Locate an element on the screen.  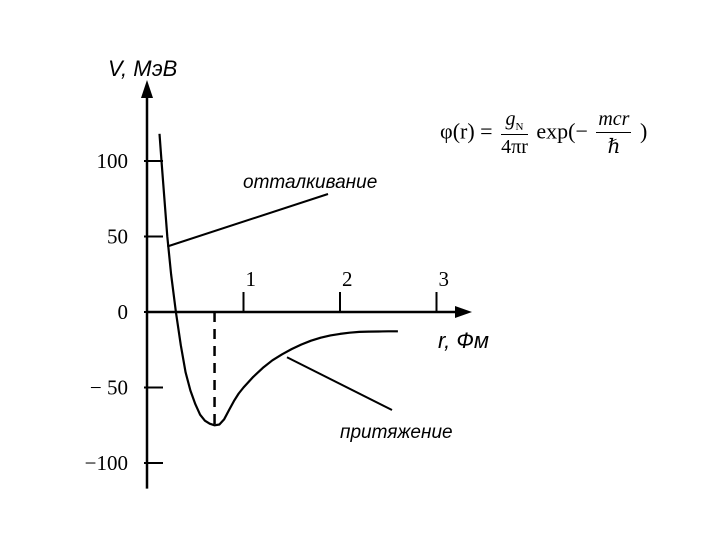
formula-frac2-numerator: mcr is located at coordinates (614, 120).